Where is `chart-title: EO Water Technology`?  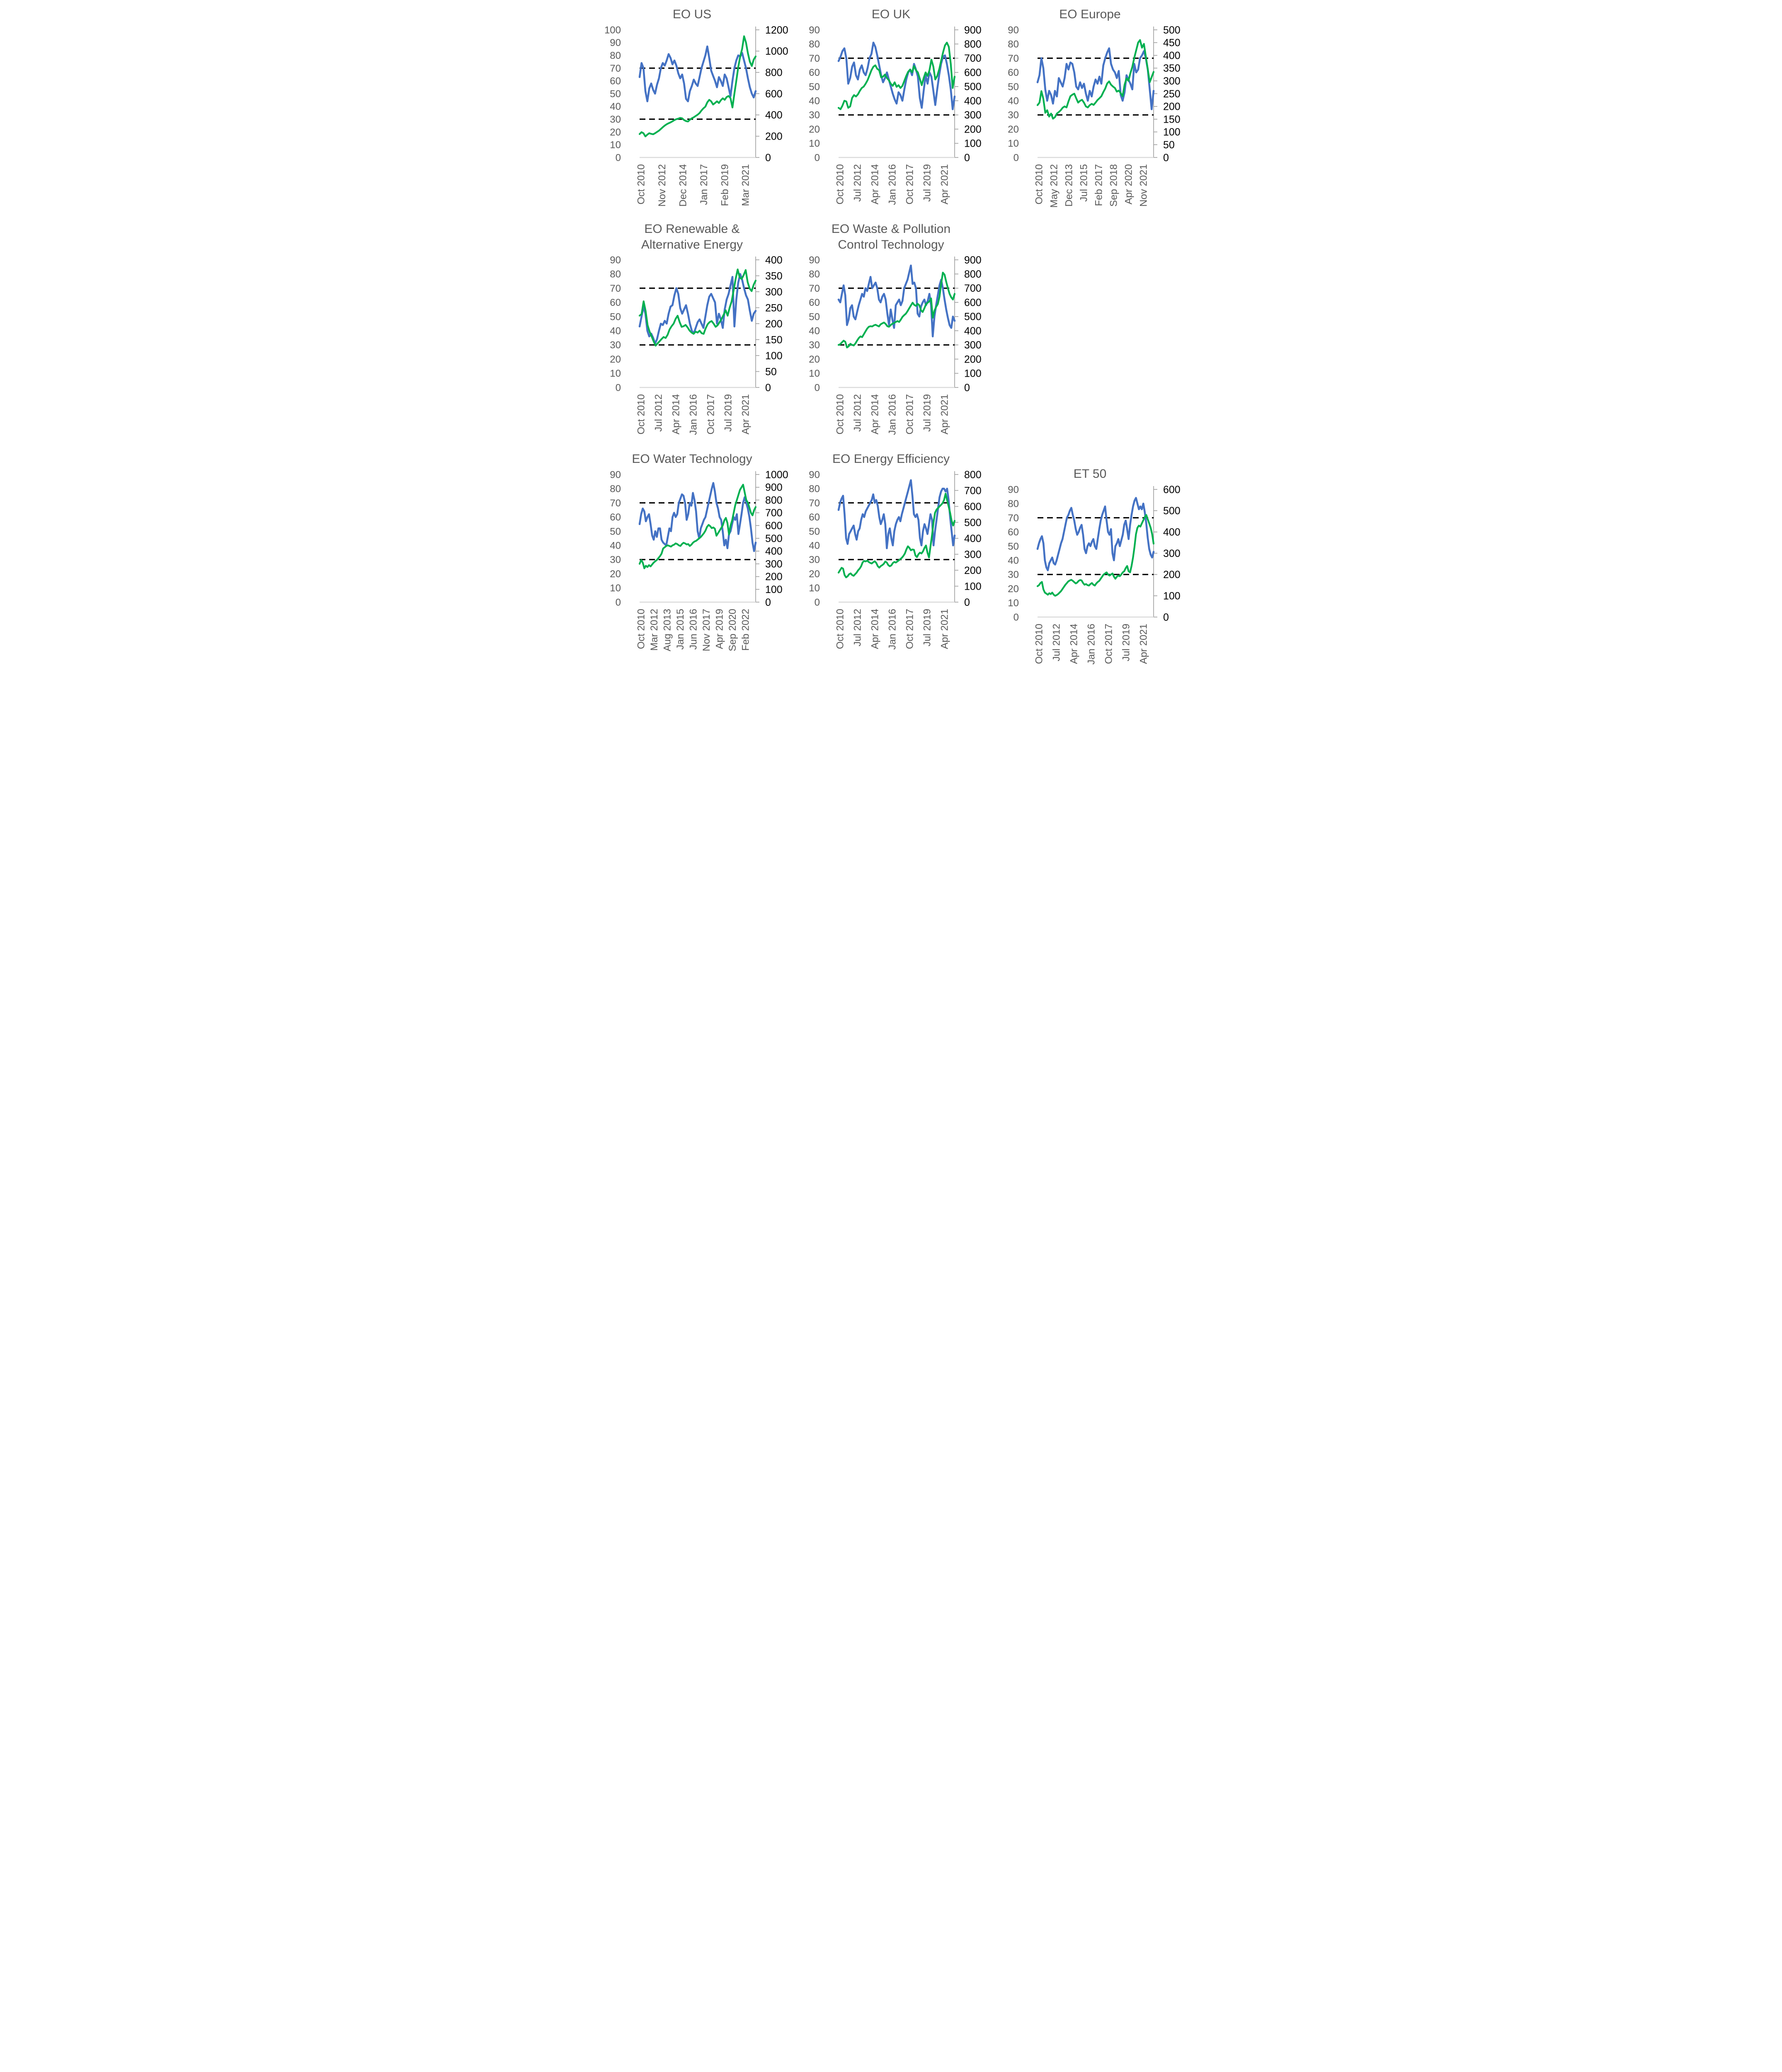 chart-title: EO Water Technology is located at coordinates (692, 459).